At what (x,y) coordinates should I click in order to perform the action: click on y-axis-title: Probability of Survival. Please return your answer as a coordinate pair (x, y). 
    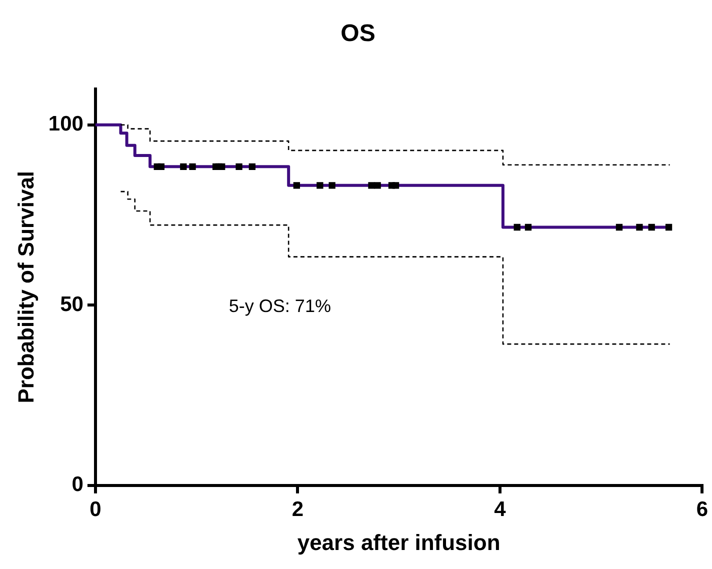
    Looking at the image, I should click on (25, 287).